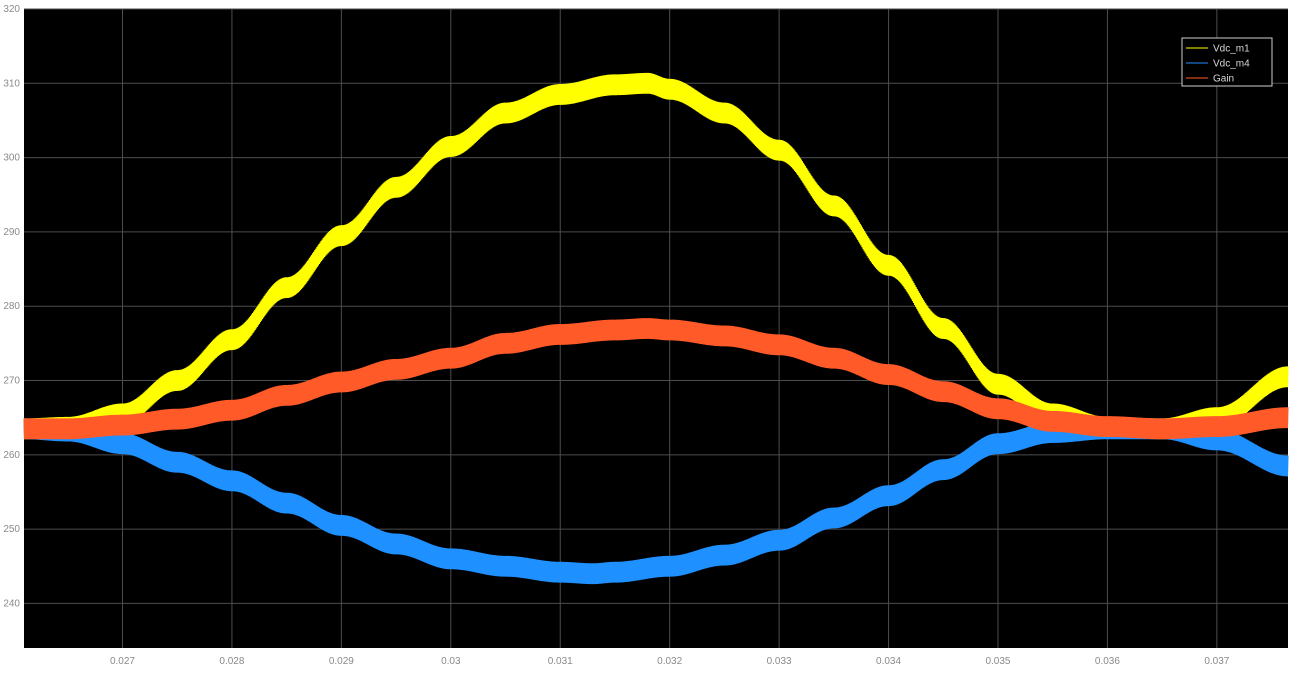 This screenshot has height=691, width=1304. Describe the element at coordinates (1223, 79) in the screenshot. I see `legend-label: Gain` at that location.